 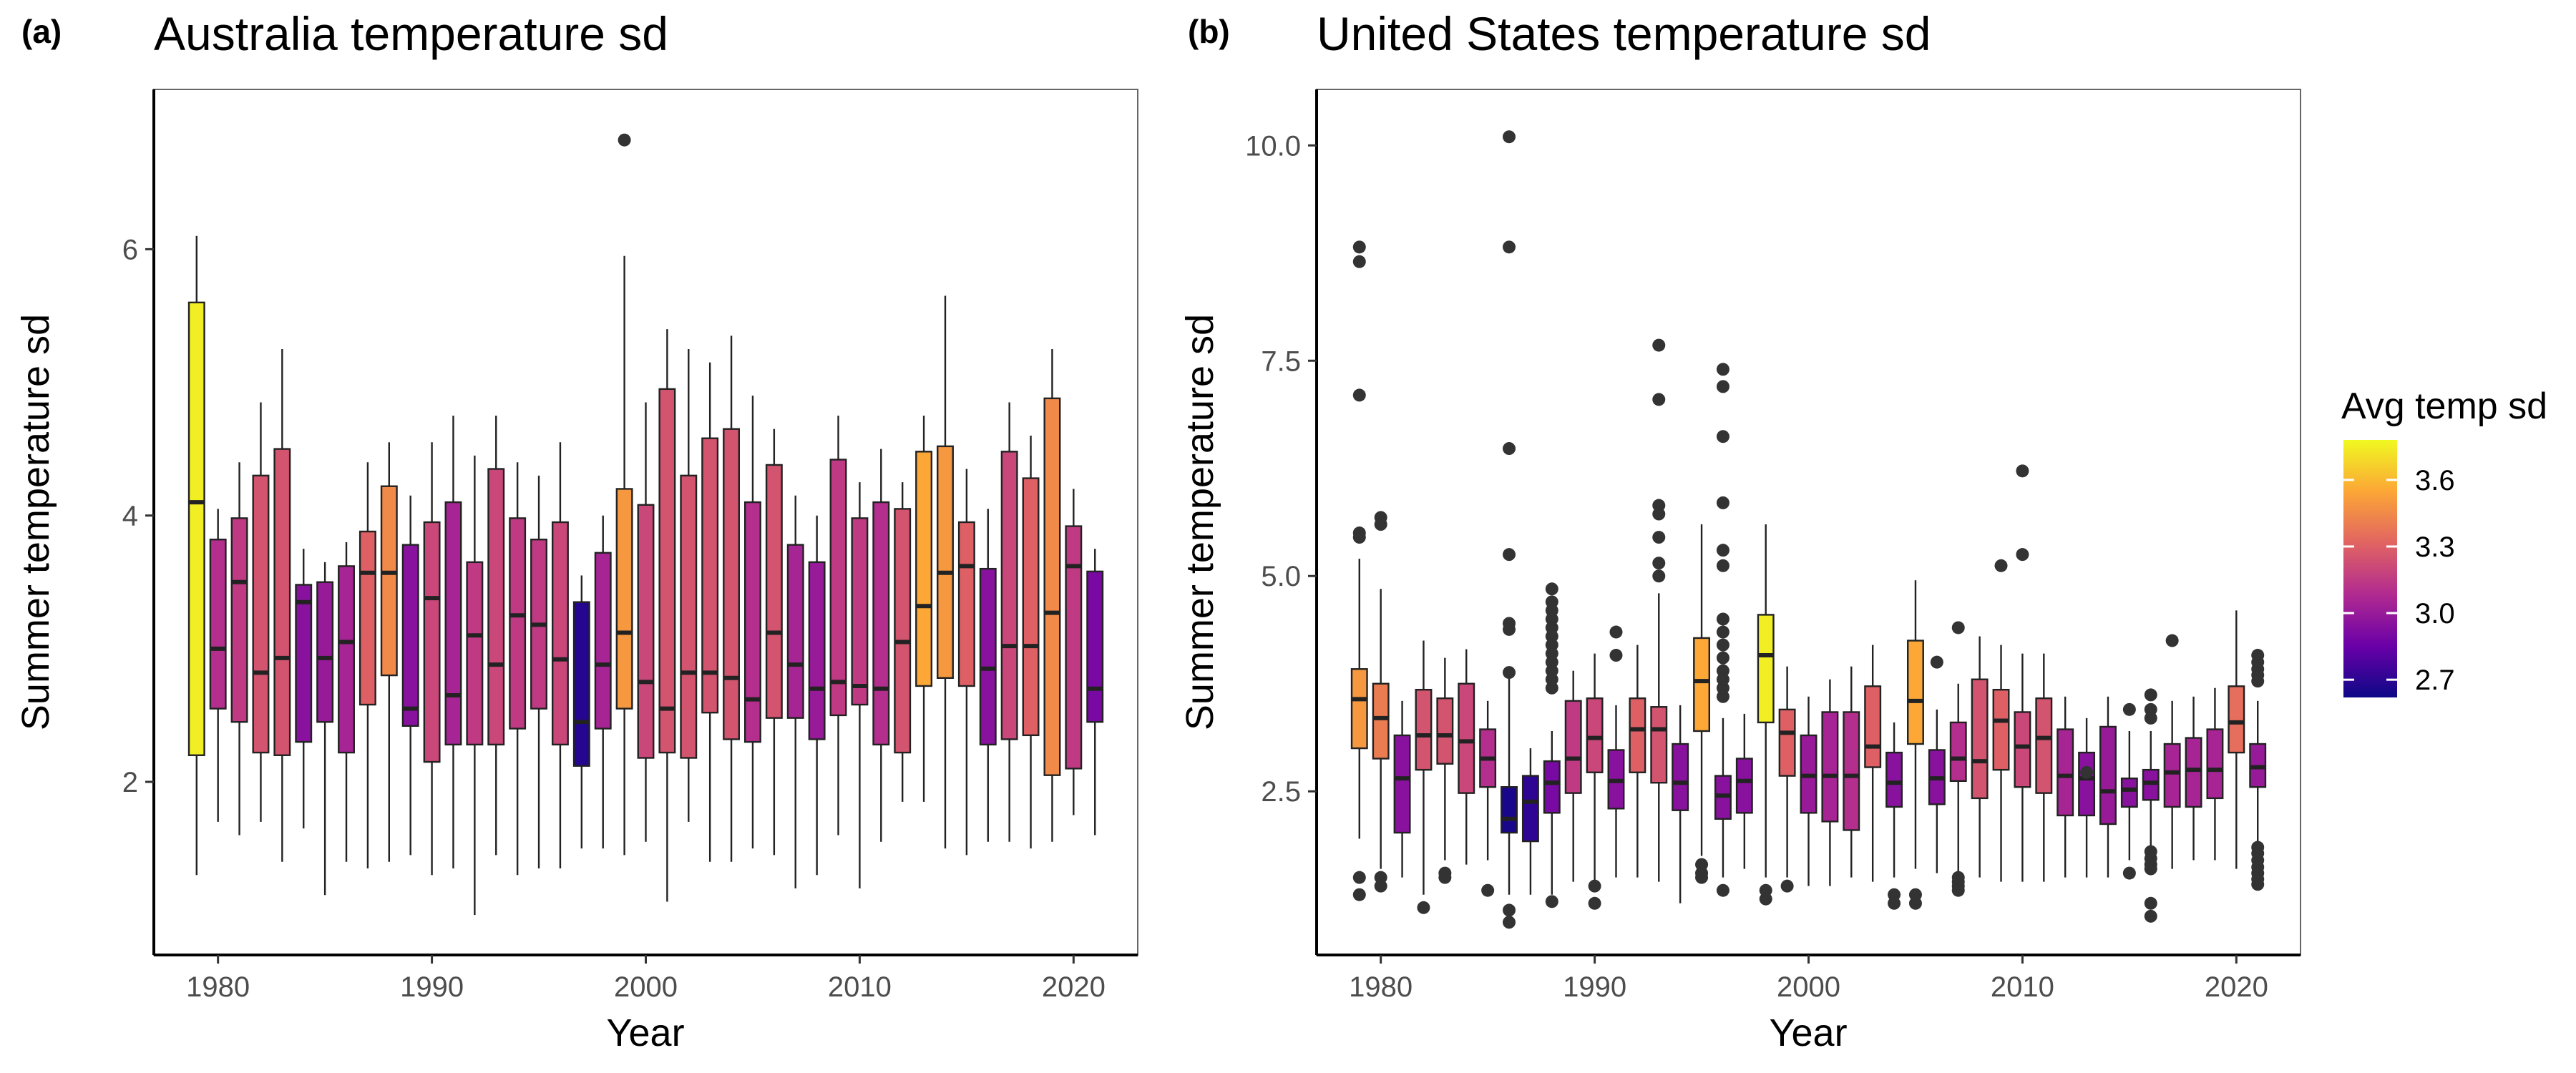 What do you see at coordinates (1074, 987) in the screenshot?
I see `x-tick-label: 2020` at bounding box center [1074, 987].